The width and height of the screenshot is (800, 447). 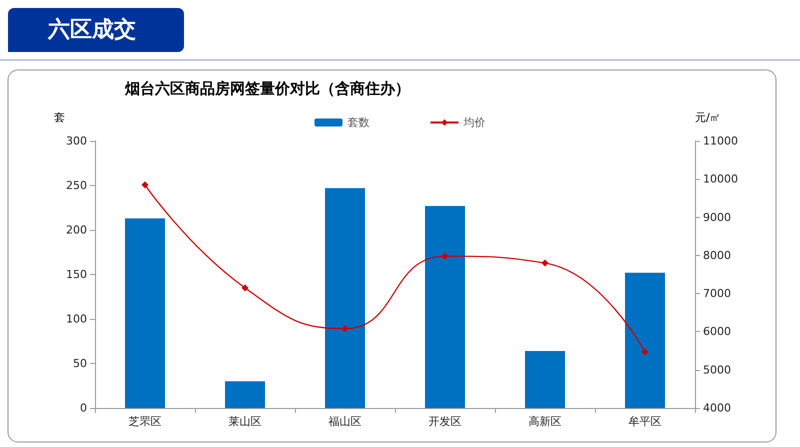 What do you see at coordinates (76, 185) in the screenshot?
I see `y-tick-label: 250` at bounding box center [76, 185].